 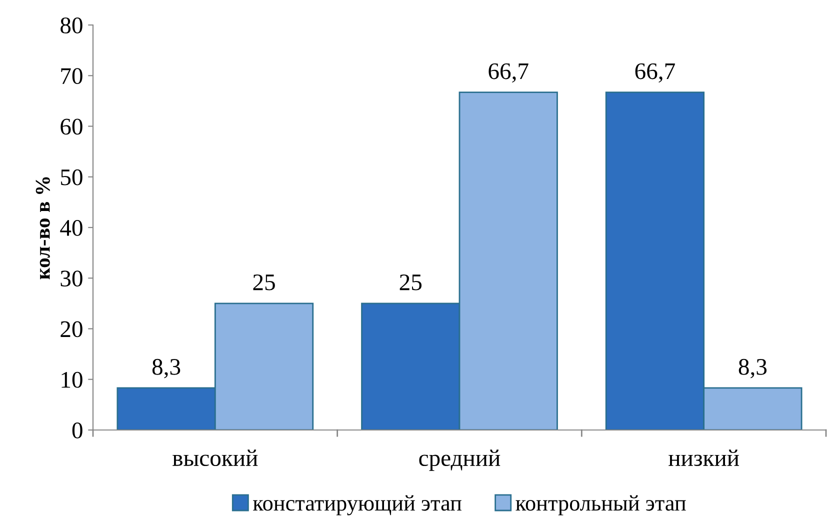 I want to click on y-tick-label: 70, so click(x=71, y=76).